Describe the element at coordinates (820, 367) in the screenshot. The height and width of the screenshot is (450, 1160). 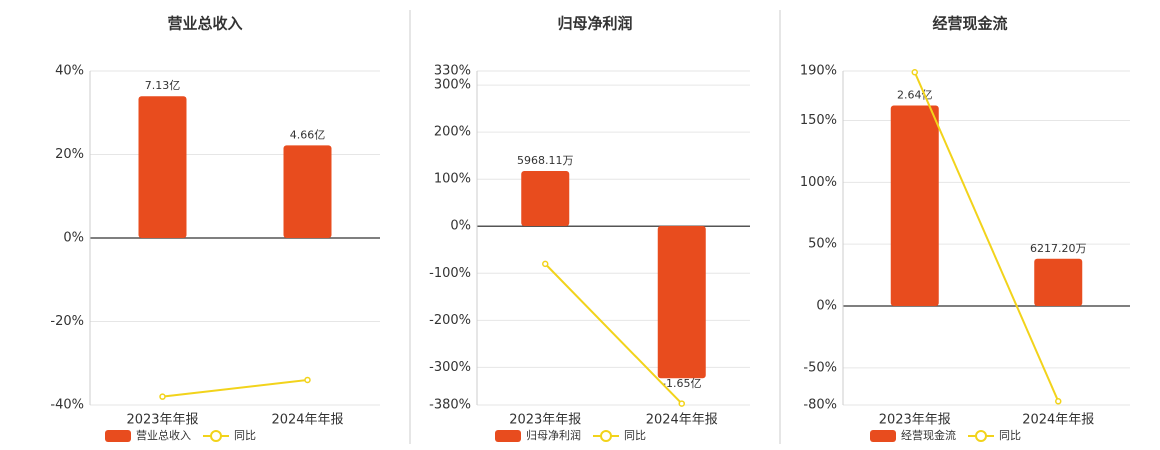
I see `y-tick-label: -50%` at that location.